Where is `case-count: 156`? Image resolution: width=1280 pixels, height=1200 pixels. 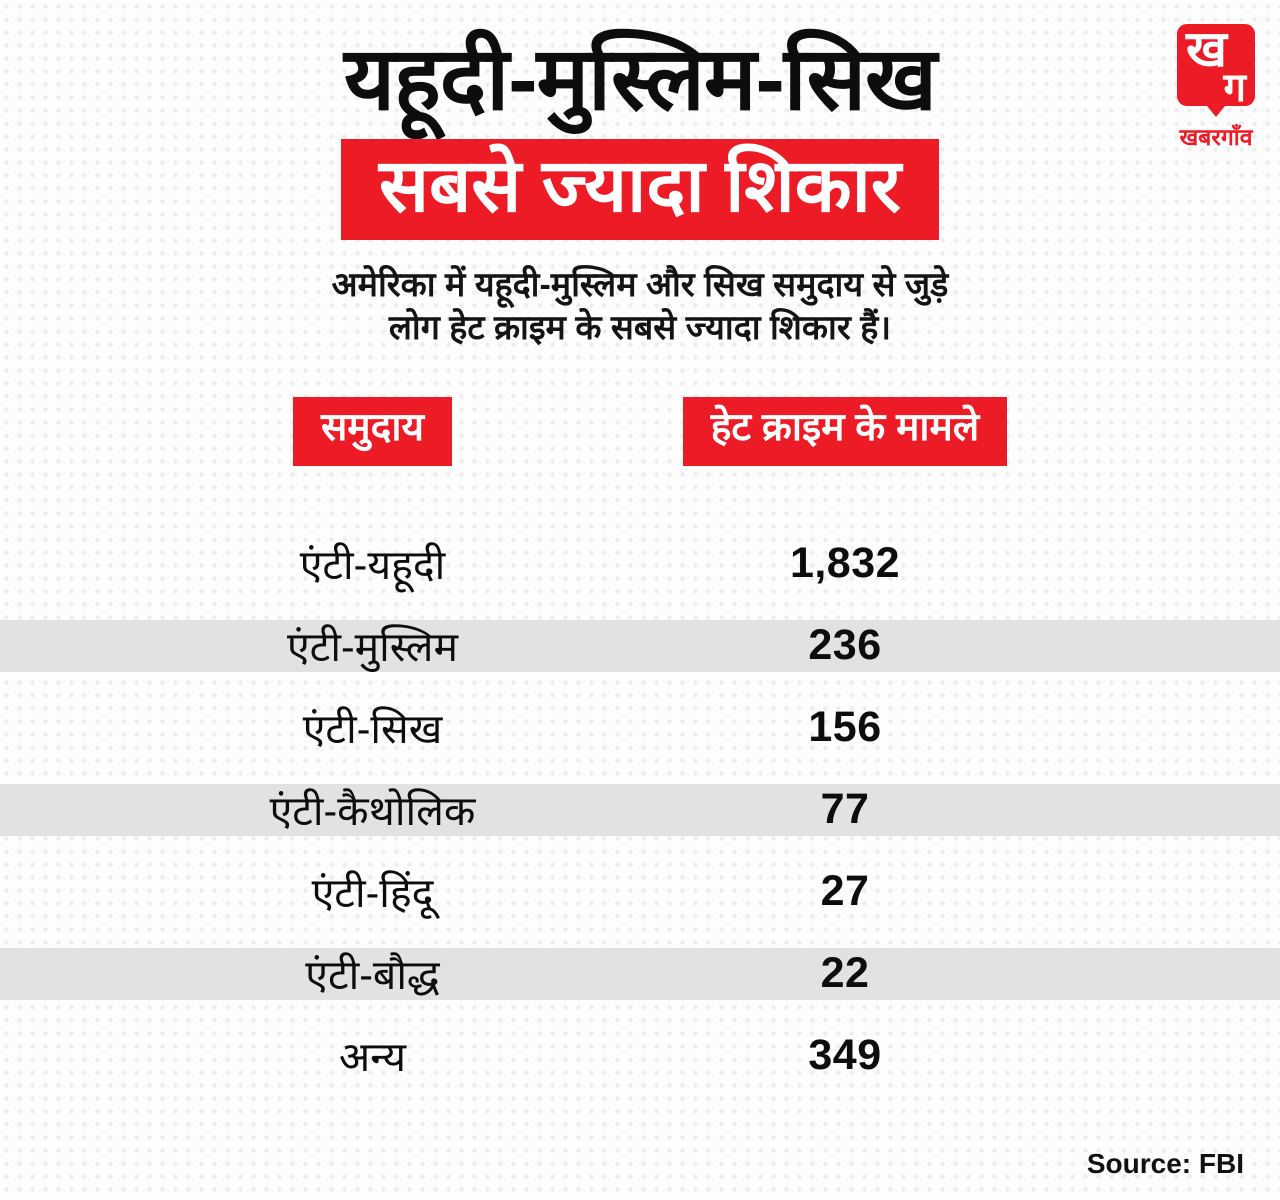
case-count: 156 is located at coordinates (845, 727).